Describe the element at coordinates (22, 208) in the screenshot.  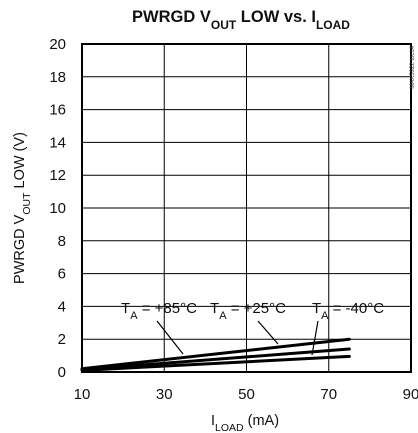
I see `y-axis-label: PWRGD VOUT LOW (V)` at that location.